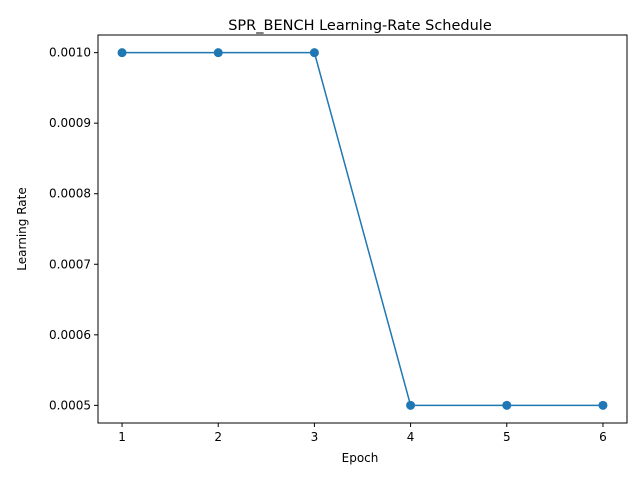  What do you see at coordinates (507, 437) in the screenshot?
I see `x-tick-label: 5` at bounding box center [507, 437].